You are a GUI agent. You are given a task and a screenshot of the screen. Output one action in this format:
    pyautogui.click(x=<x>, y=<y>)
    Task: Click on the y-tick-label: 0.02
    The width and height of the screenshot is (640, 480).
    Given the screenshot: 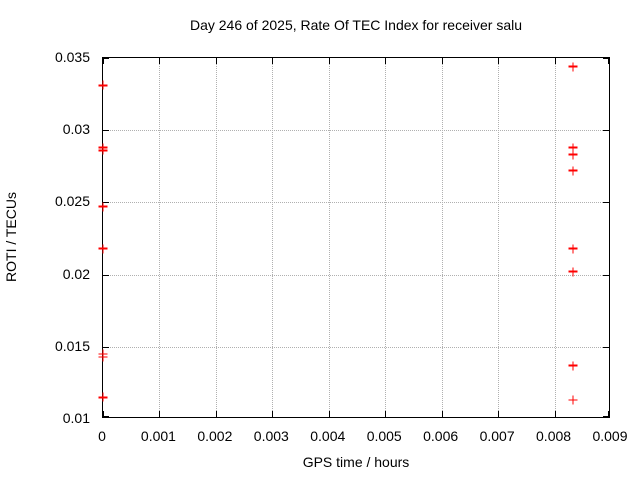 What is the action you would take?
    pyautogui.click(x=76, y=273)
    